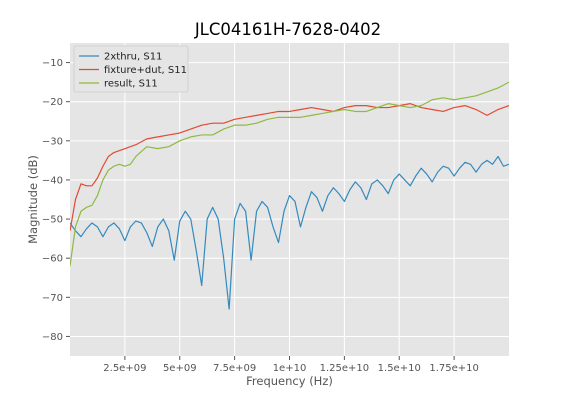 This screenshot has height=407, width=566. What do you see at coordinates (124, 368) in the screenshot?
I see `x-tick-label: 2.5e+09` at bounding box center [124, 368].